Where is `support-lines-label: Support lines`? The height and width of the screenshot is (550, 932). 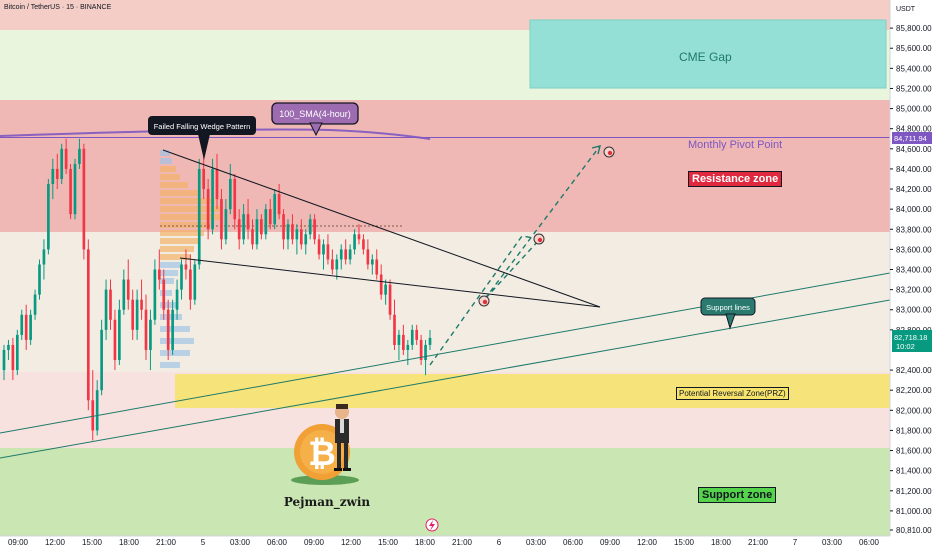 support-lines-label: Support lines is located at coordinates (728, 307).